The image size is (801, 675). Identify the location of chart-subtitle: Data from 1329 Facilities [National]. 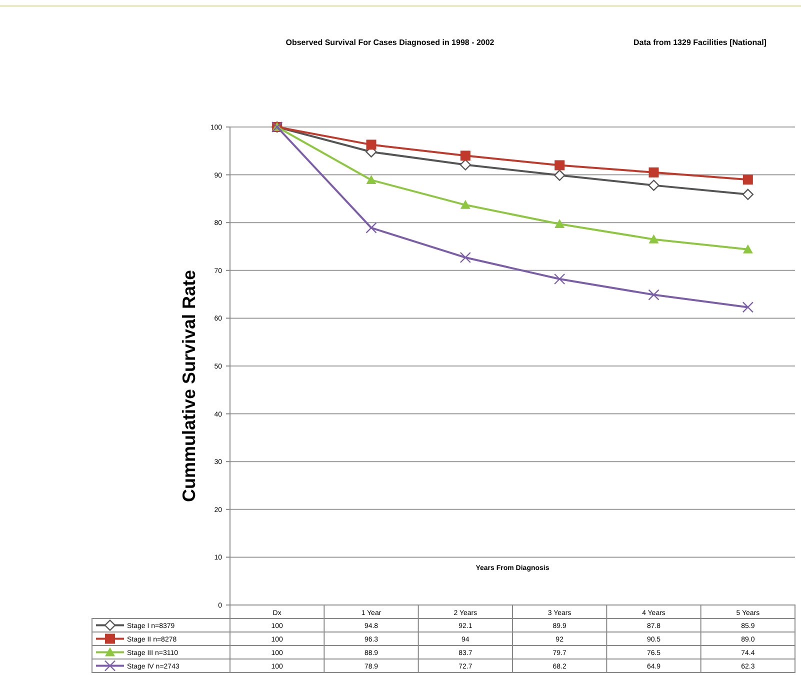
(700, 42).